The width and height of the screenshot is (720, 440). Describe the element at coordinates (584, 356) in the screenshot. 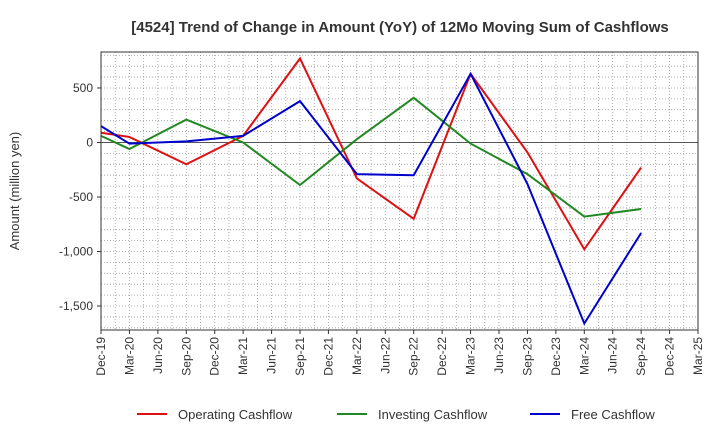

I see `x-tick-label: Mar-24` at that location.